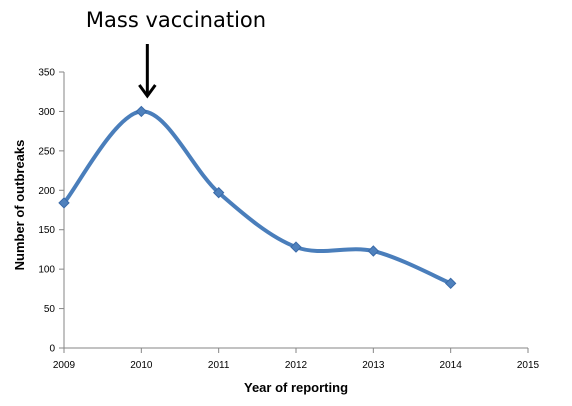  Describe the element at coordinates (176, 53) in the screenshot. I see `annotation-group: Mass vaccination` at that location.